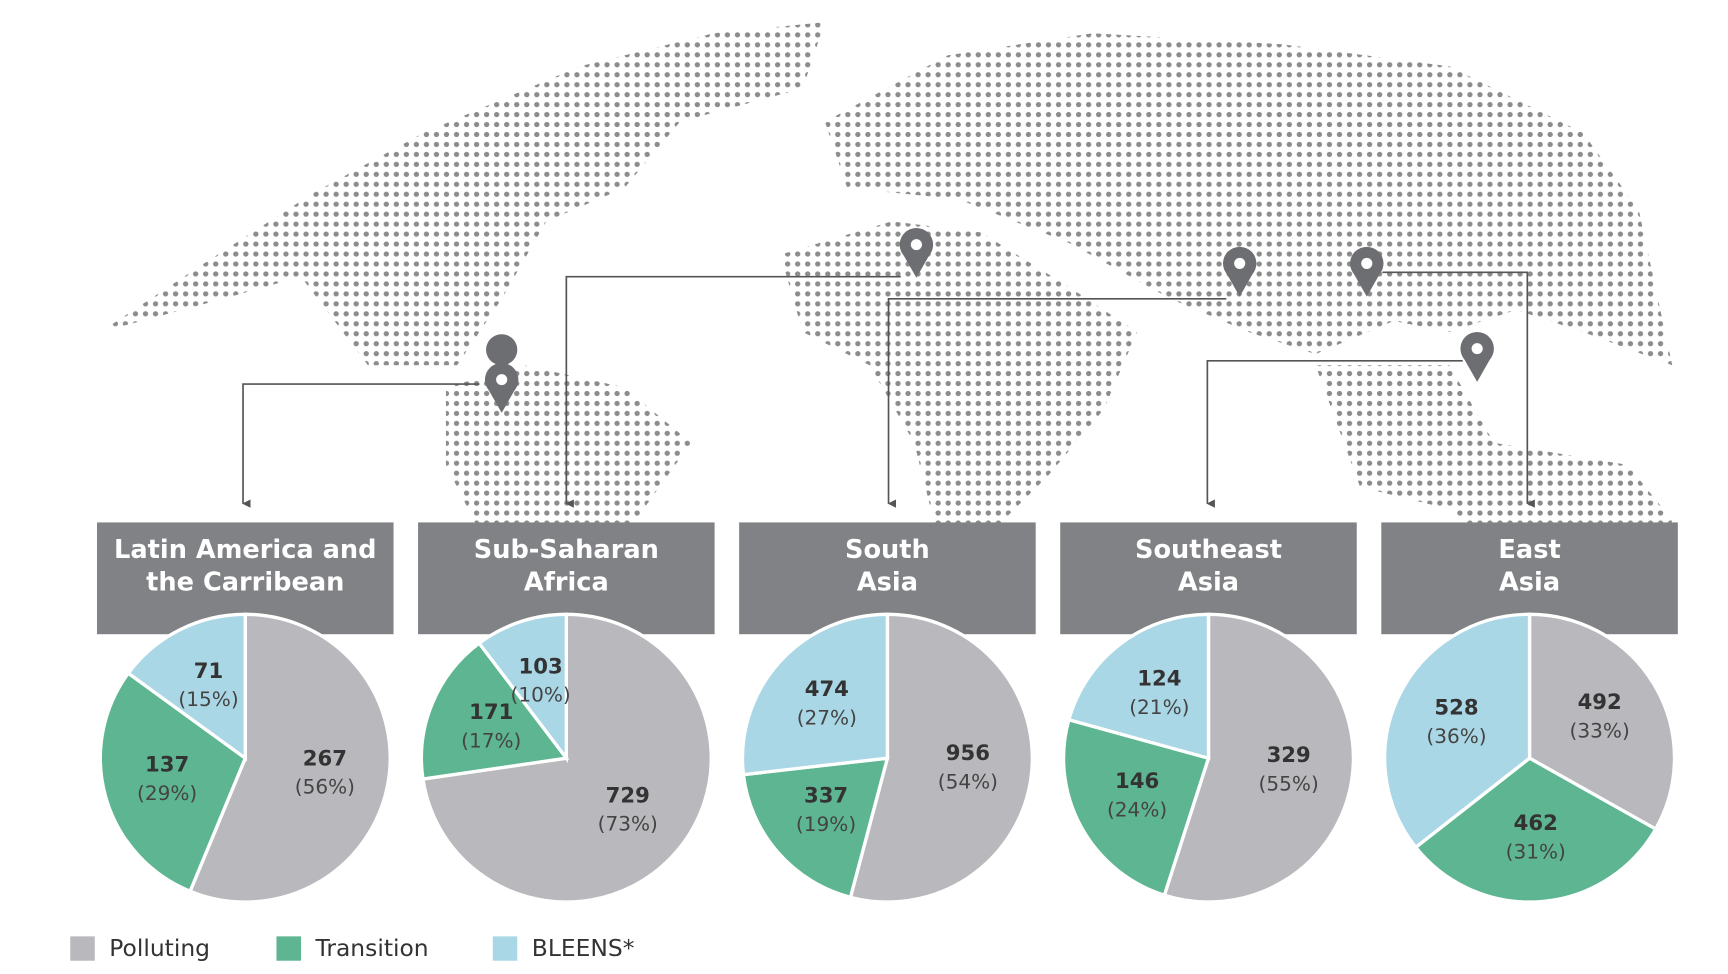 Image resolution: width=1728 pixels, height=974 pixels. Describe the element at coordinates (1600, 701) in the screenshot. I see `value-label: 492` at that location.